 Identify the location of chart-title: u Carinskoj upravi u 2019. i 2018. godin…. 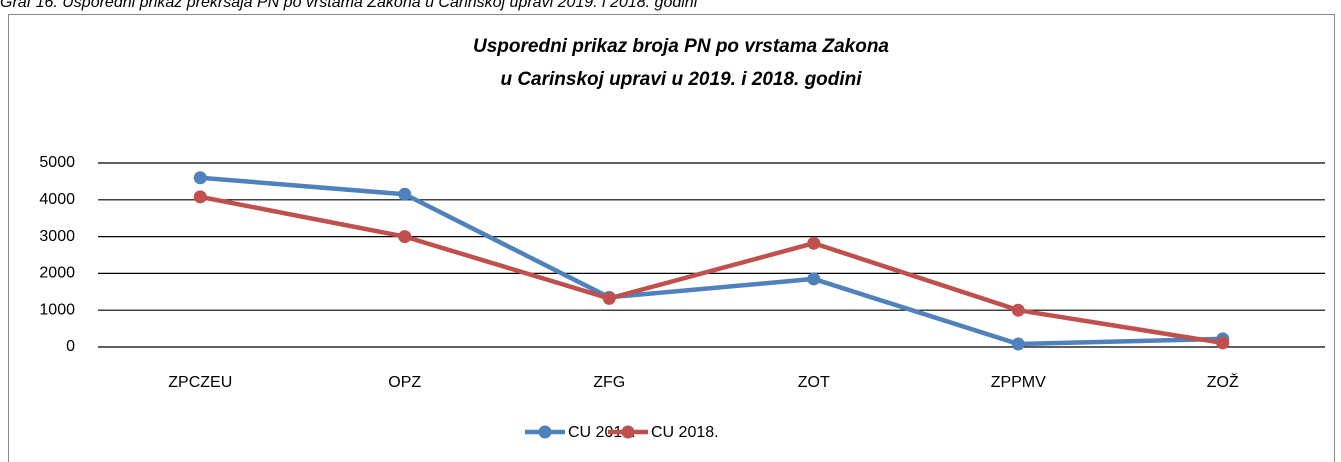
(681, 79).